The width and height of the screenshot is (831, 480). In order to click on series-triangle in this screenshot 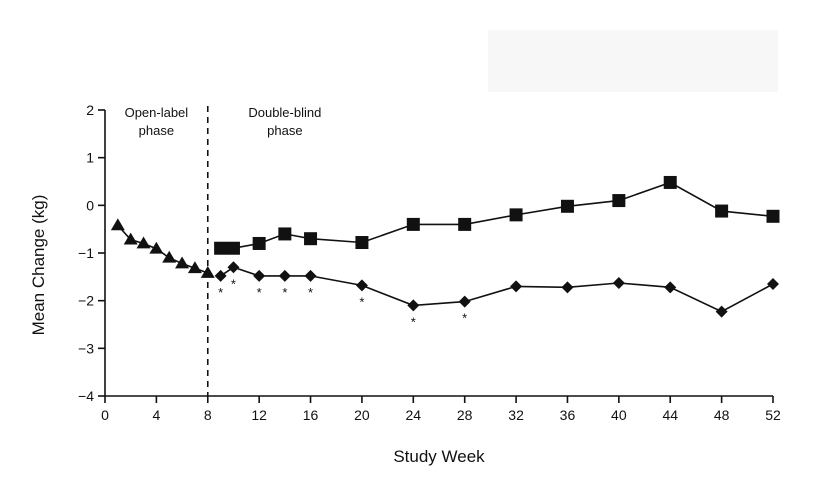, I will do `click(162, 248)`.